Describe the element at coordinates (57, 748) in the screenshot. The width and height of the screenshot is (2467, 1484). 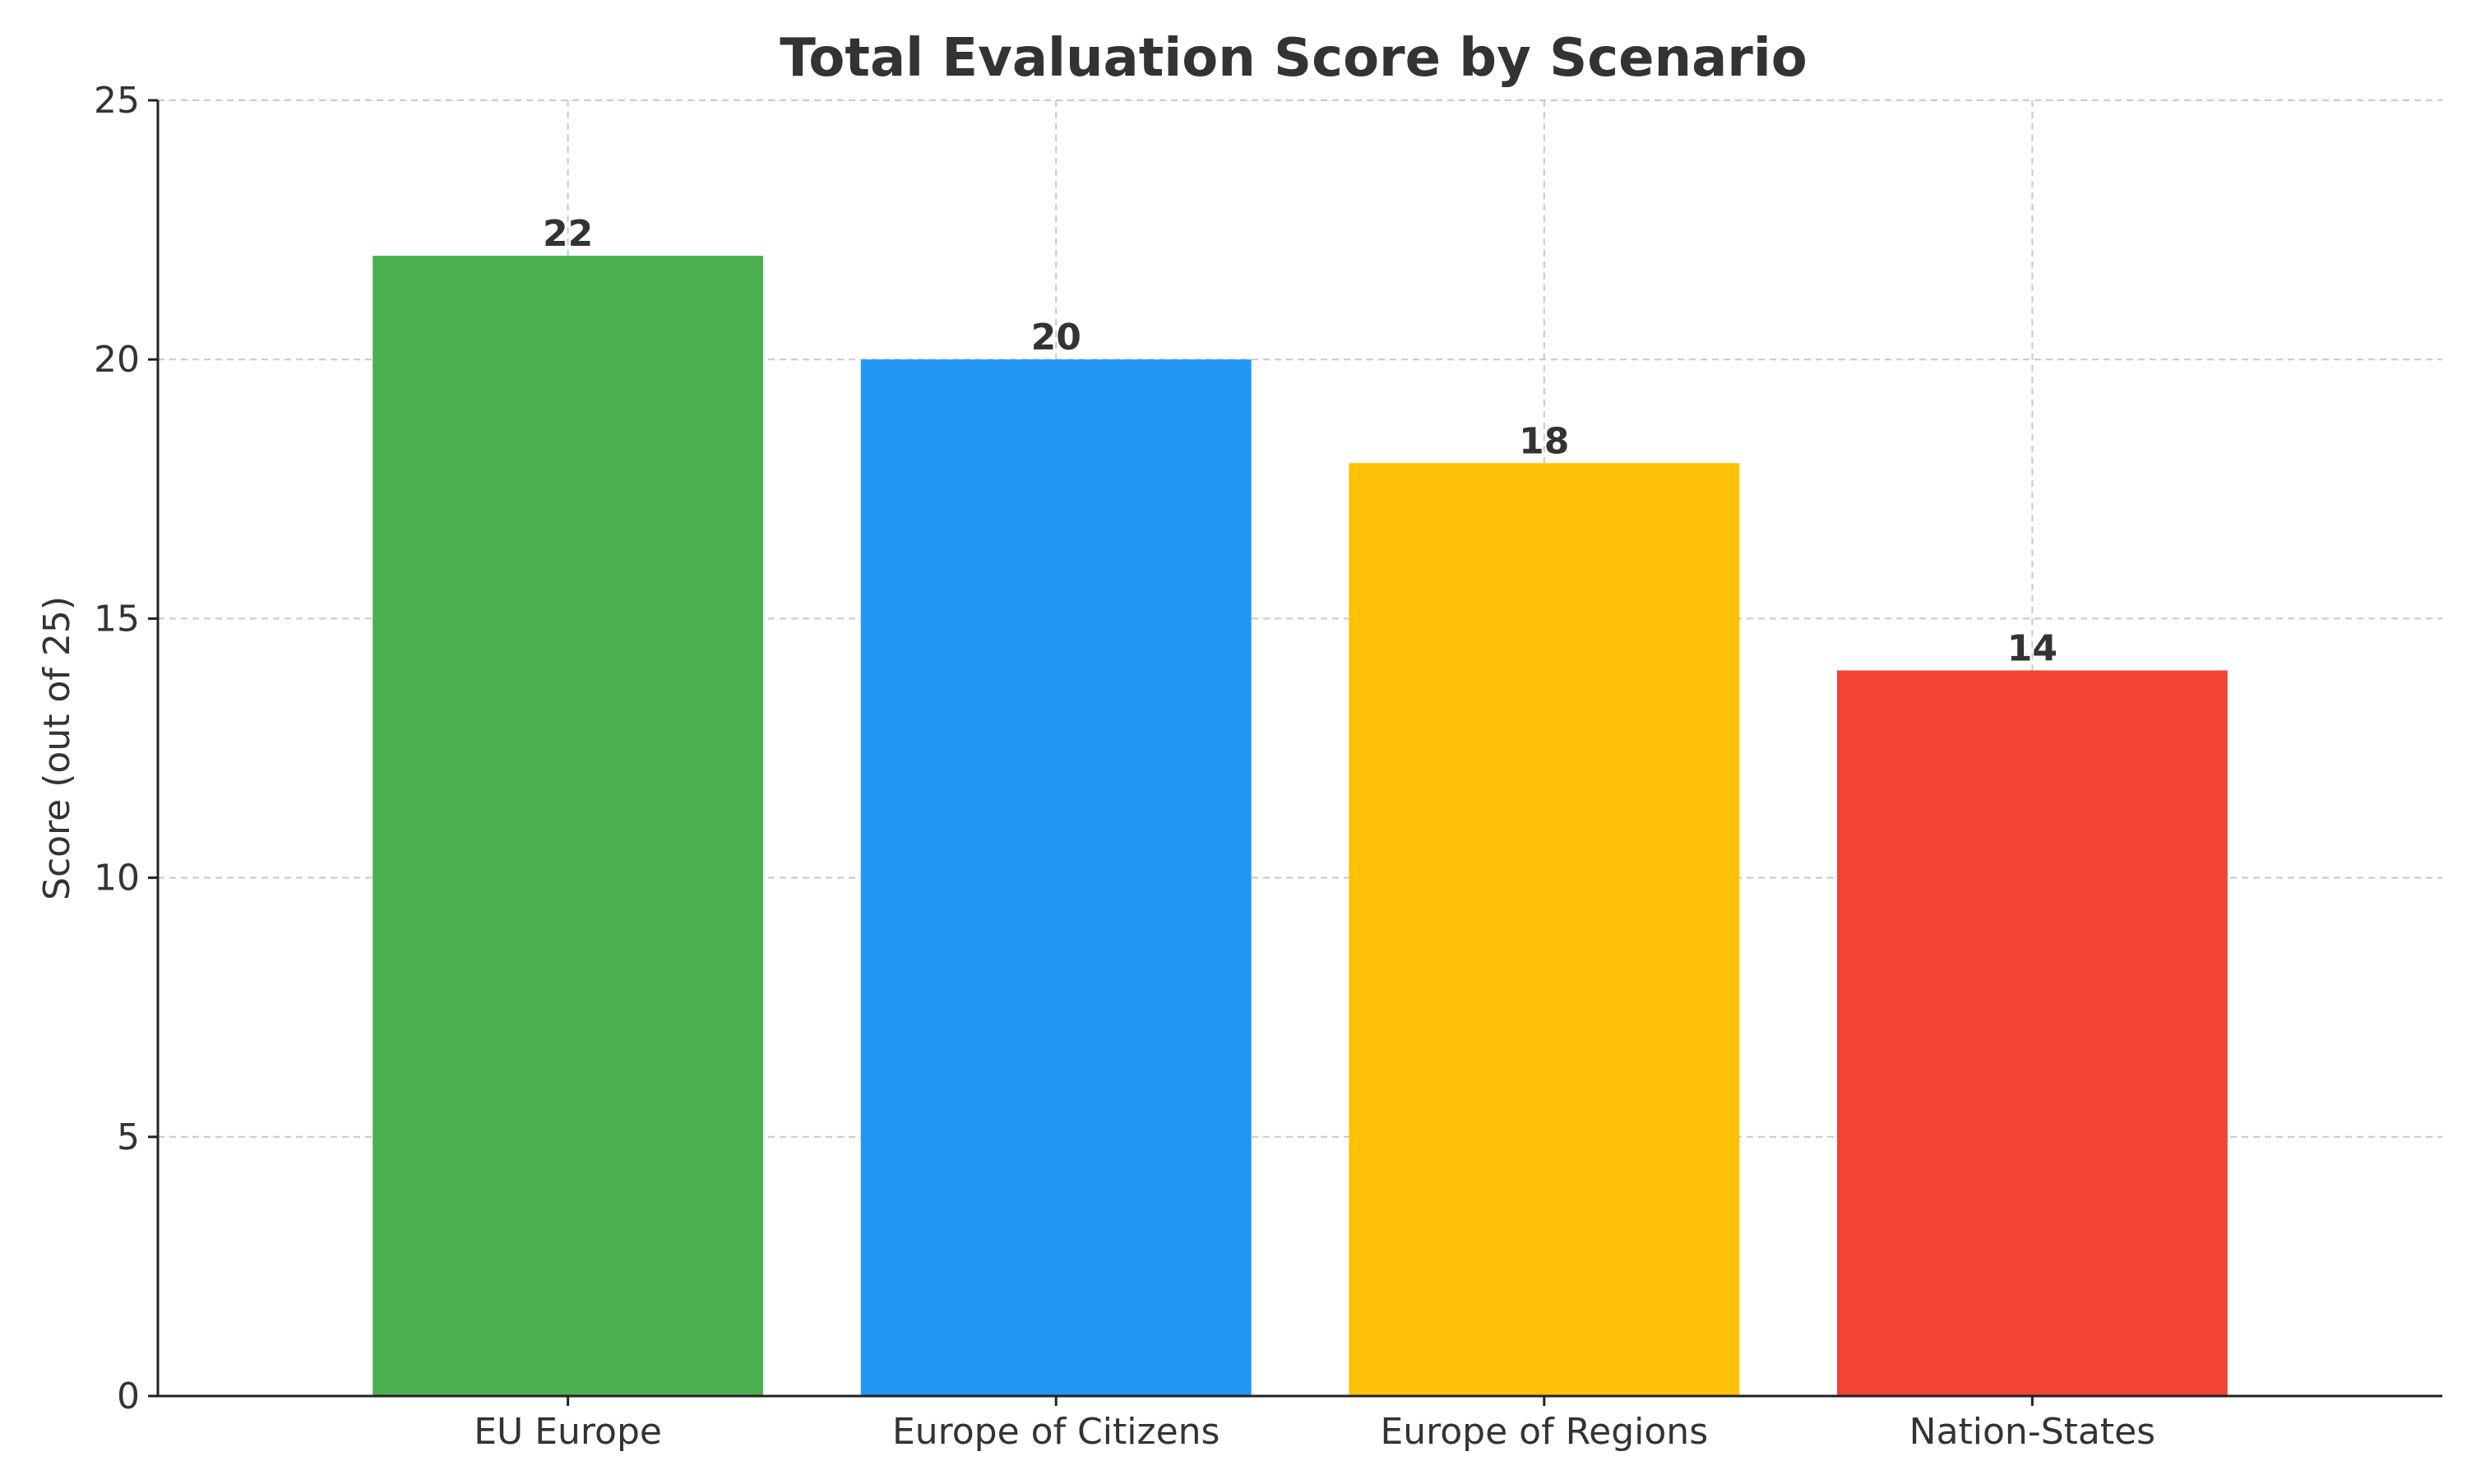
I see `y-axis-label: Score (out of 25)` at that location.